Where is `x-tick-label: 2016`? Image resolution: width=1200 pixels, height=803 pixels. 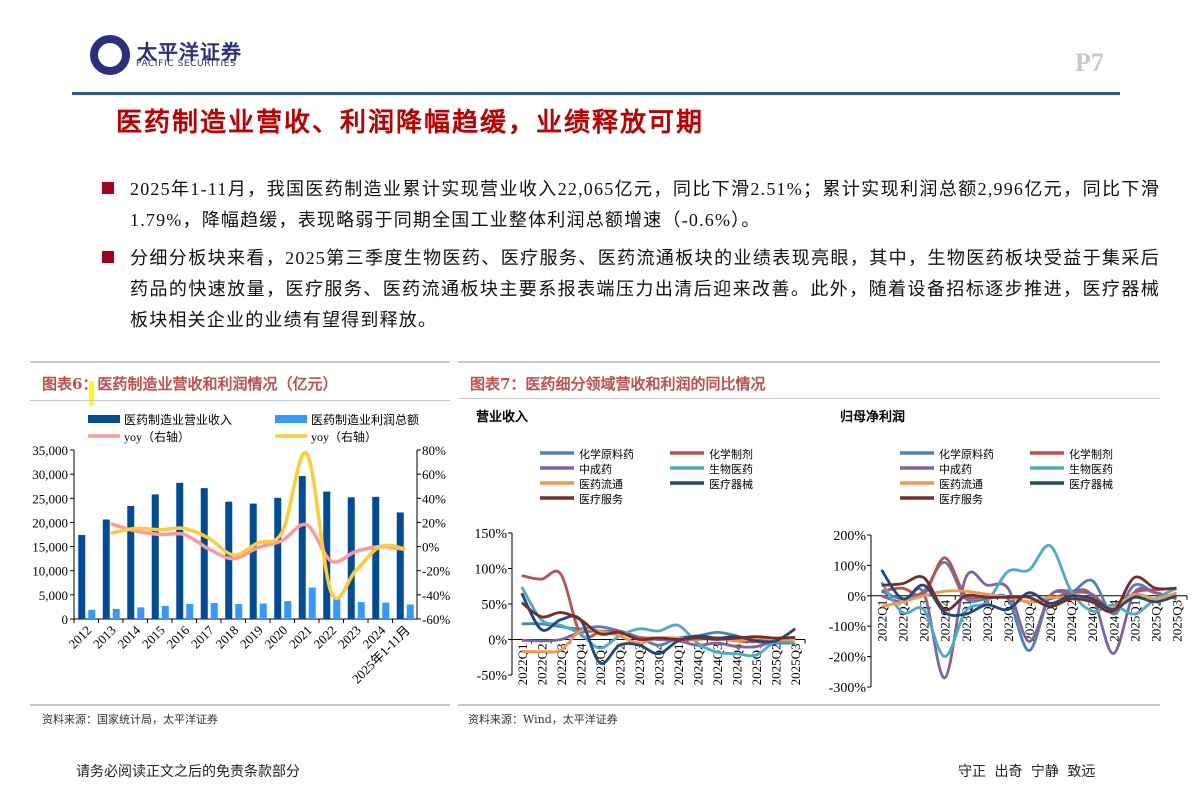
x-tick-label: 2016 is located at coordinates (177, 636).